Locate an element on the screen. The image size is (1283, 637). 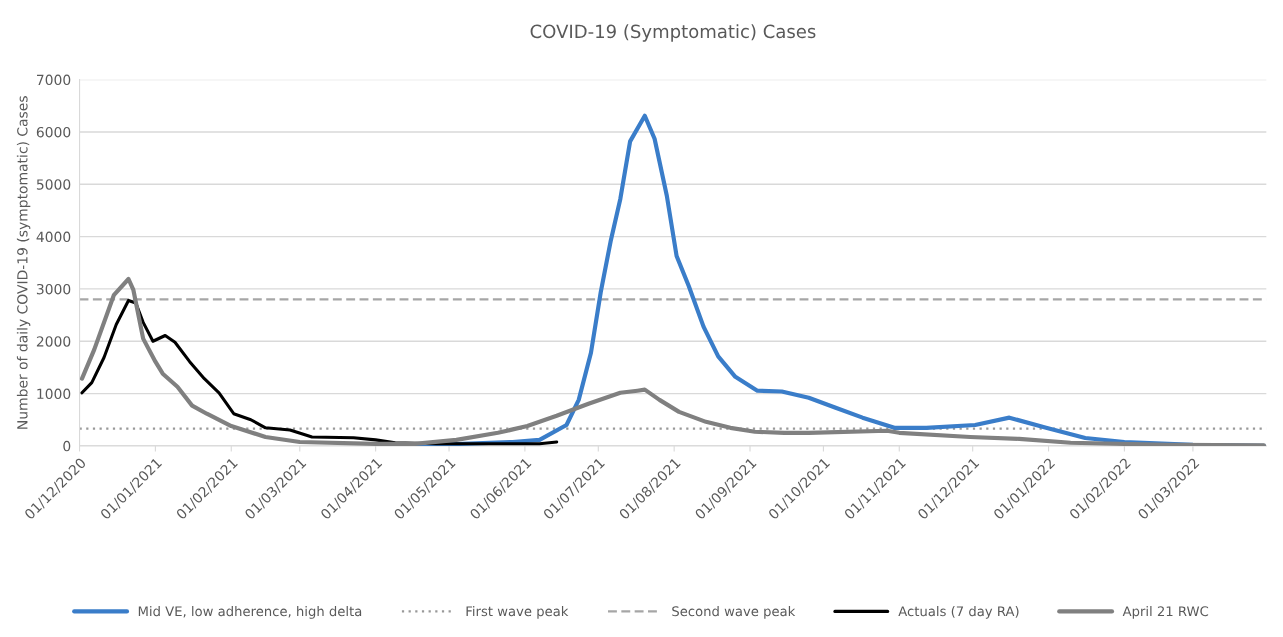
legend-label: First wave peak is located at coordinates (517, 612).